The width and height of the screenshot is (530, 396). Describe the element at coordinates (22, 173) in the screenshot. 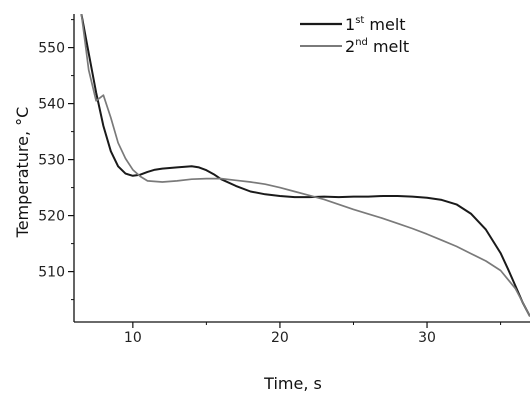

I see `y-axis-title: Temperature, °C` at that location.